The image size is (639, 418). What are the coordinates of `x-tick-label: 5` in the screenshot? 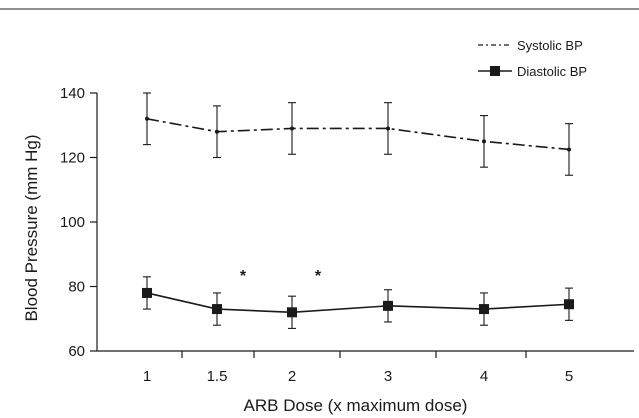 It's located at (569, 376).